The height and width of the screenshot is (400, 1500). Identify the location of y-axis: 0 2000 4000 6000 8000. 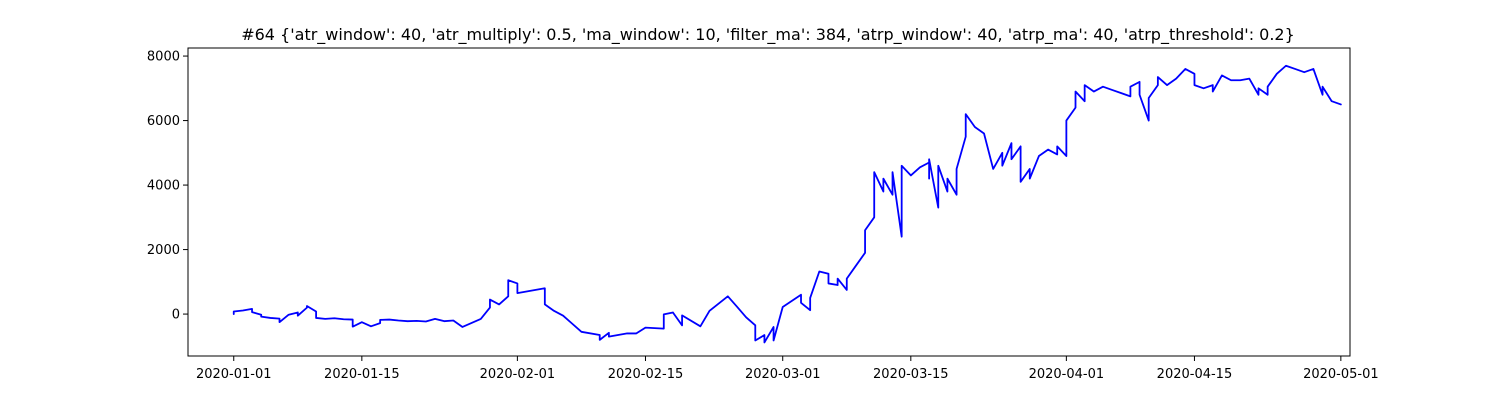
(167, 186).